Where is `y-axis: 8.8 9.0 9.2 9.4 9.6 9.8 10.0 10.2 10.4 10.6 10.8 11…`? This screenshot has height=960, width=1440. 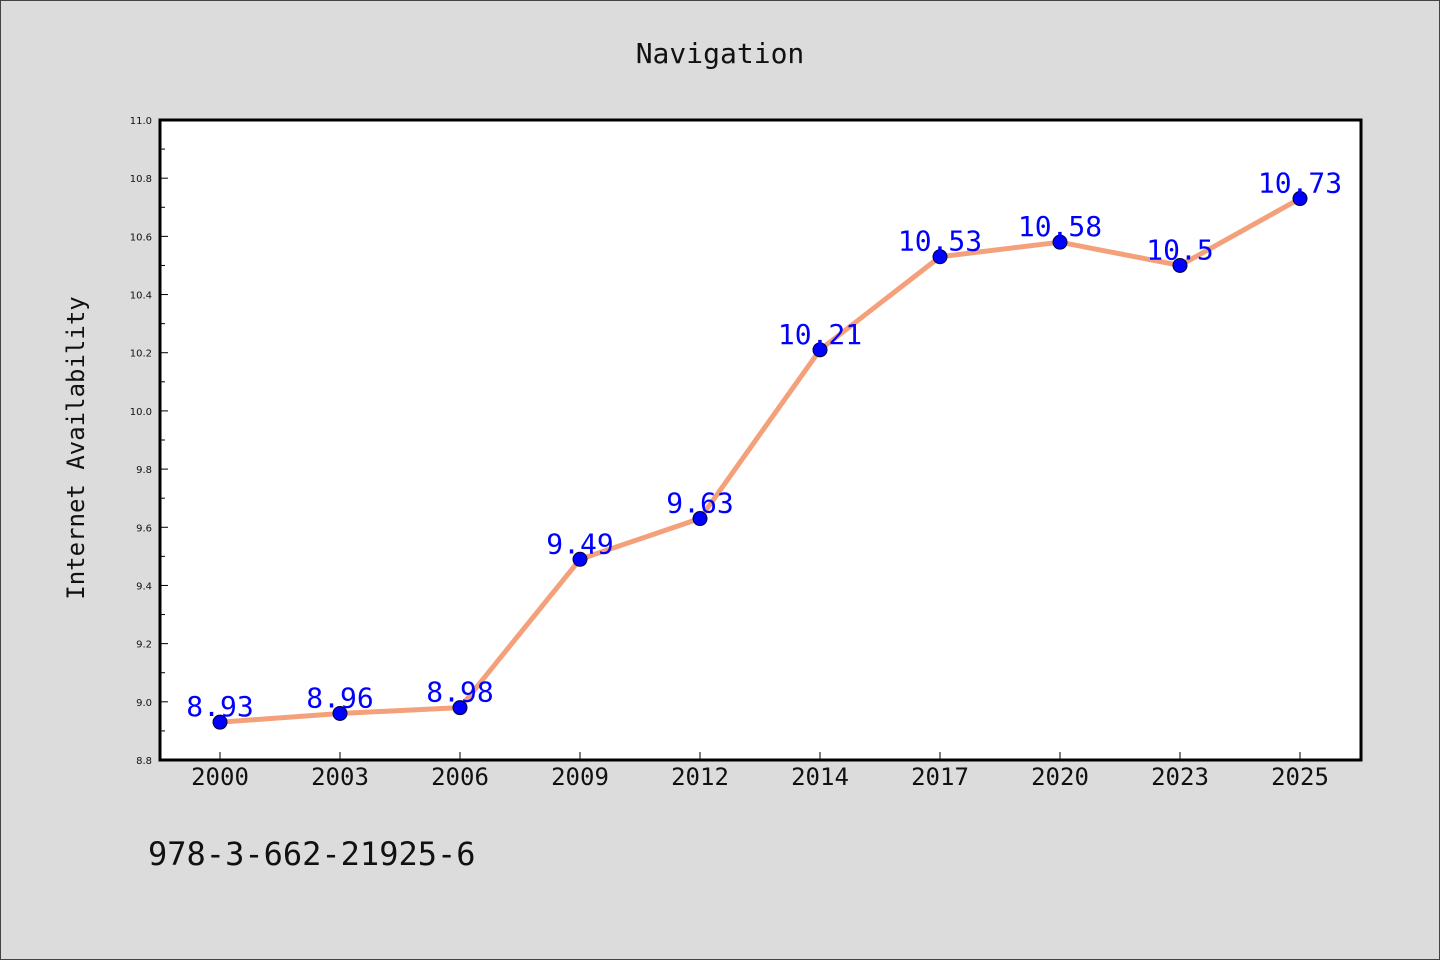
y-axis: 8.8 9.0 9.2 9.4 9.6 9.8 10.0 10.2 10.4 10.6 10.8 11… is located at coordinates (149, 441).